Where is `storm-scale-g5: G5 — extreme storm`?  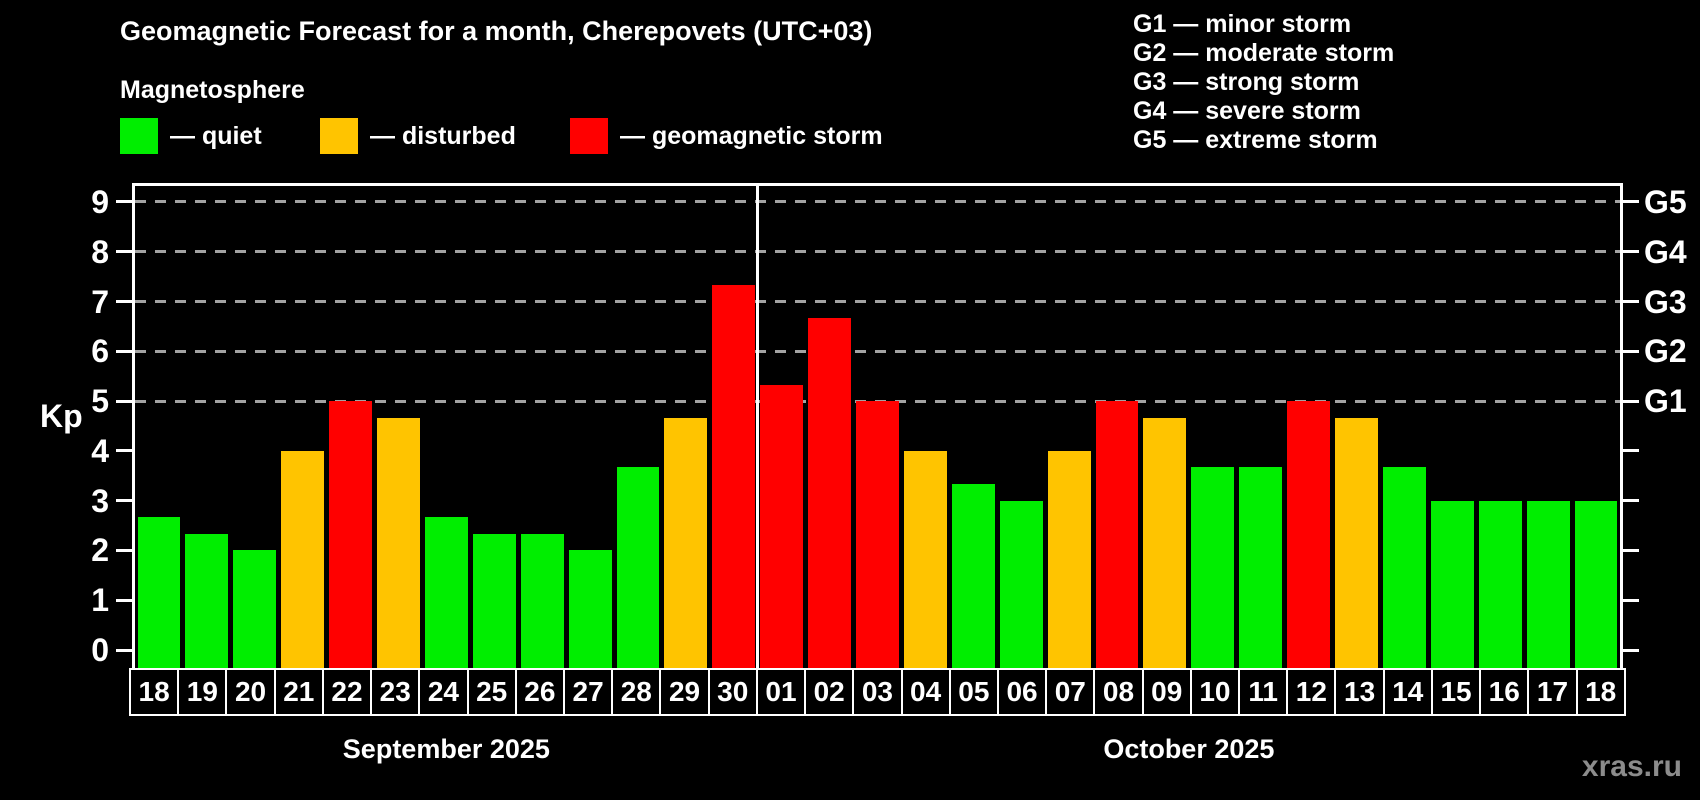
storm-scale-g5: G5 — extreme storm is located at coordinates (1255, 140).